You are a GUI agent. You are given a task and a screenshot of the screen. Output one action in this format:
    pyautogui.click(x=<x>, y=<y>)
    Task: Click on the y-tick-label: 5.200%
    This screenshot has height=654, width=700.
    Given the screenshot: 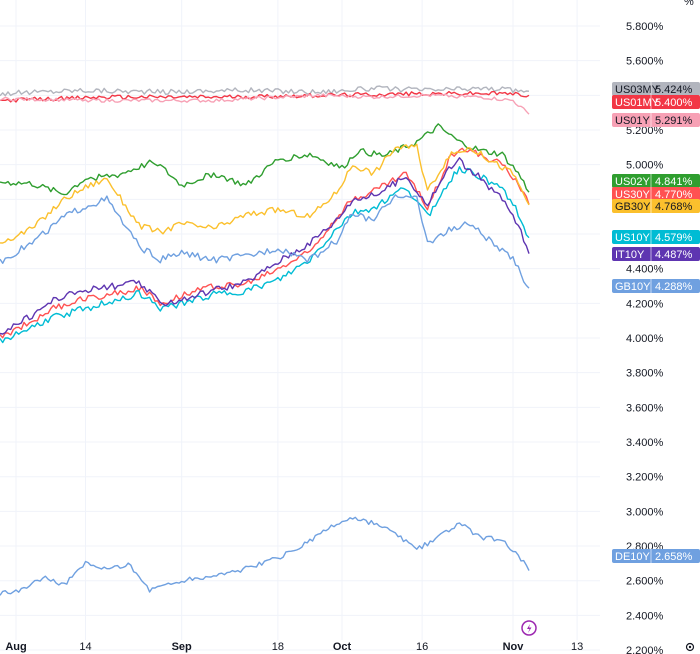 What is the action you would take?
    pyautogui.click(x=645, y=131)
    